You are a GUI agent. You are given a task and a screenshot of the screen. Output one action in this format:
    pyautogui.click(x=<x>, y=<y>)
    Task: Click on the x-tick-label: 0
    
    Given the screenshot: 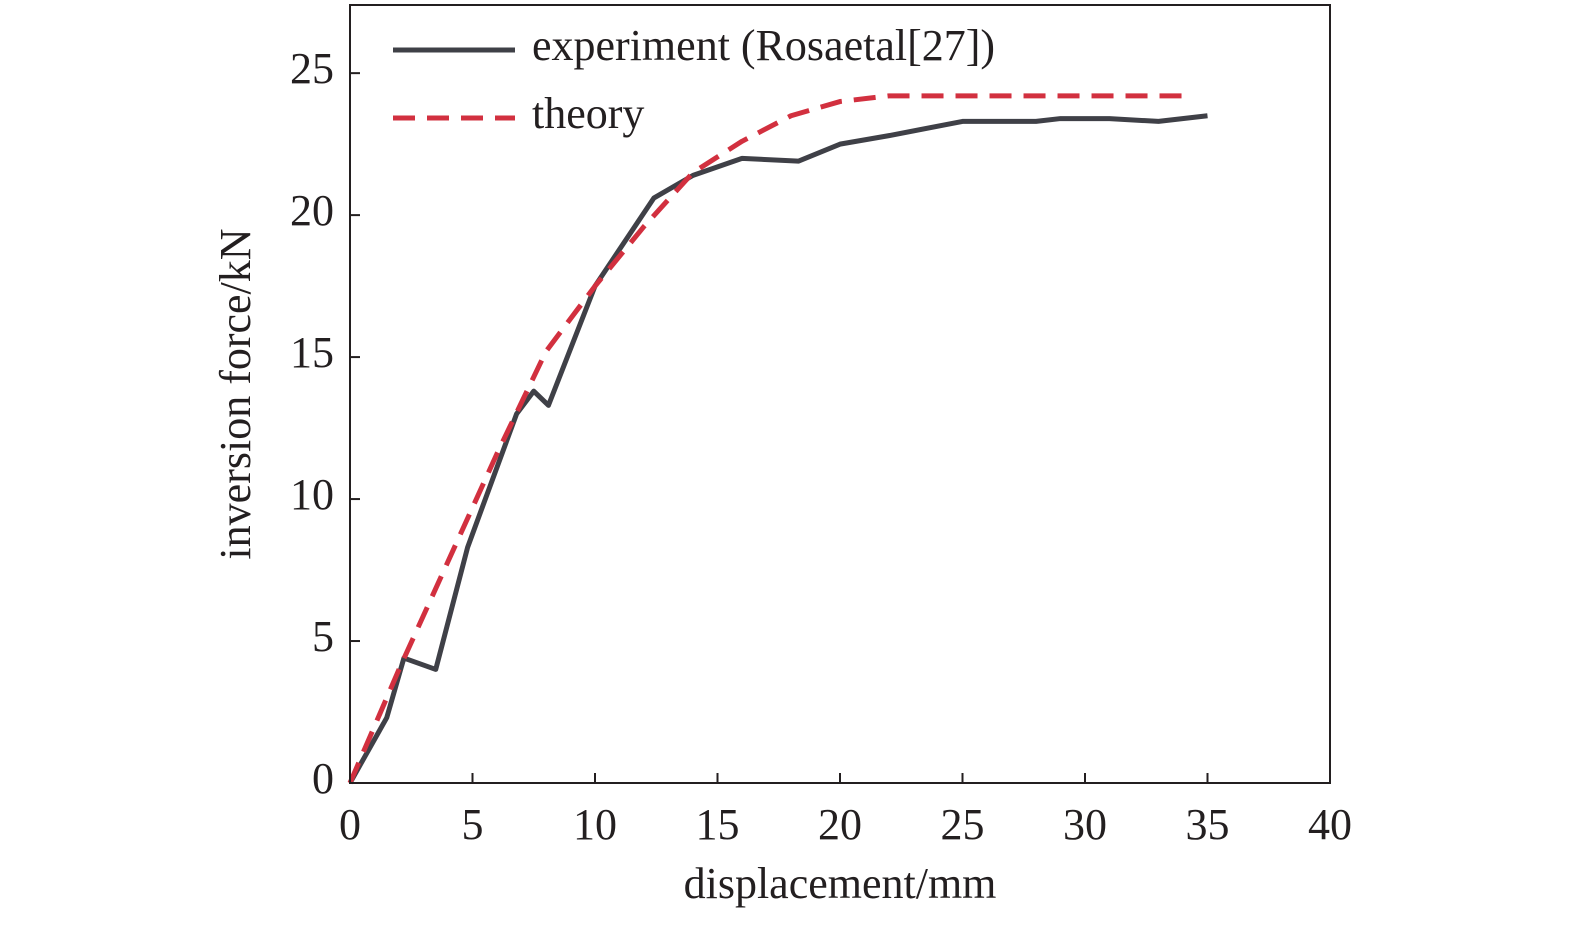 What is the action you would take?
    pyautogui.click(x=350, y=824)
    